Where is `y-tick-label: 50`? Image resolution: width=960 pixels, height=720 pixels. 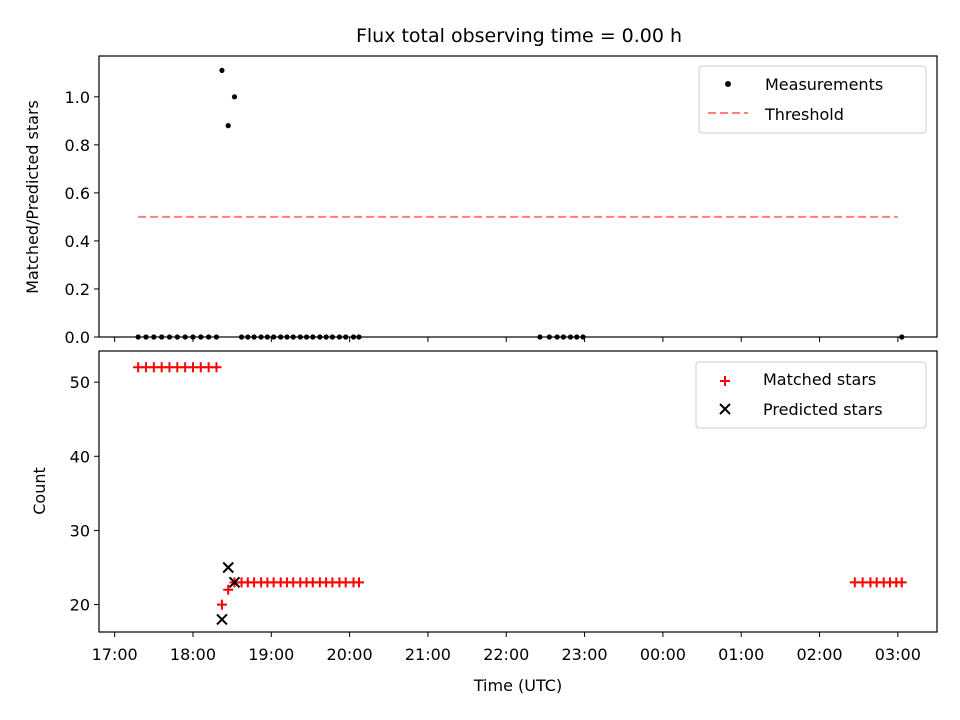
y-tick-label: 50 is located at coordinates (80, 382).